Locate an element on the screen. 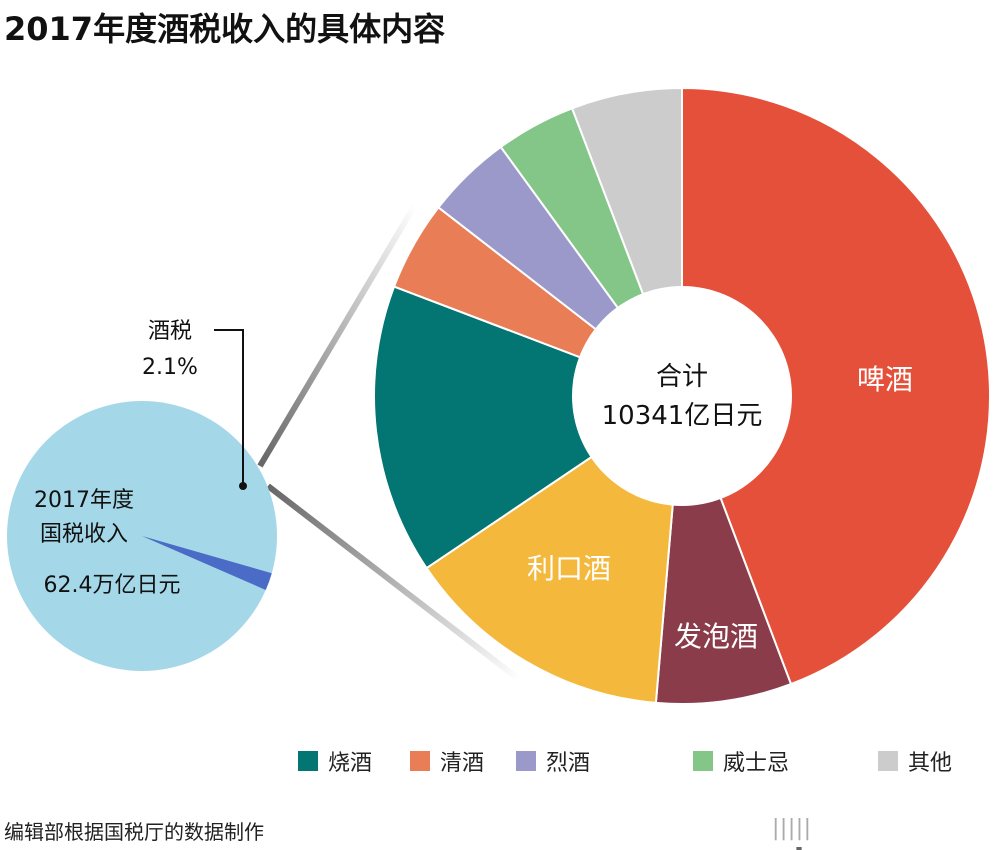  chart-title: 2017年度酒税收入的具体内容 is located at coordinates (225, 29).